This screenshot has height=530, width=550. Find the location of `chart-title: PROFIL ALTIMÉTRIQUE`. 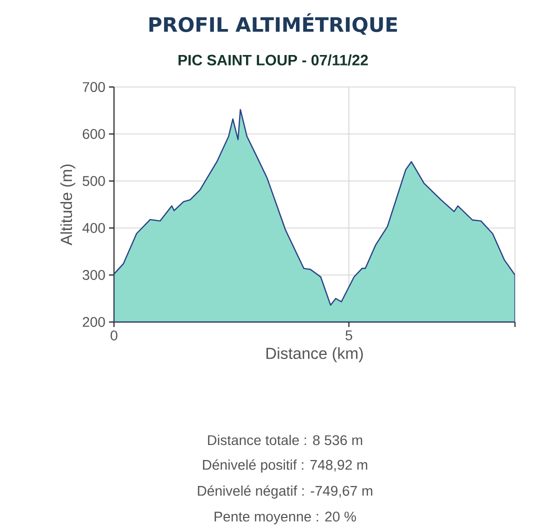

chart-title: PROFIL ALTIMÉTRIQUE is located at coordinates (273, 24).